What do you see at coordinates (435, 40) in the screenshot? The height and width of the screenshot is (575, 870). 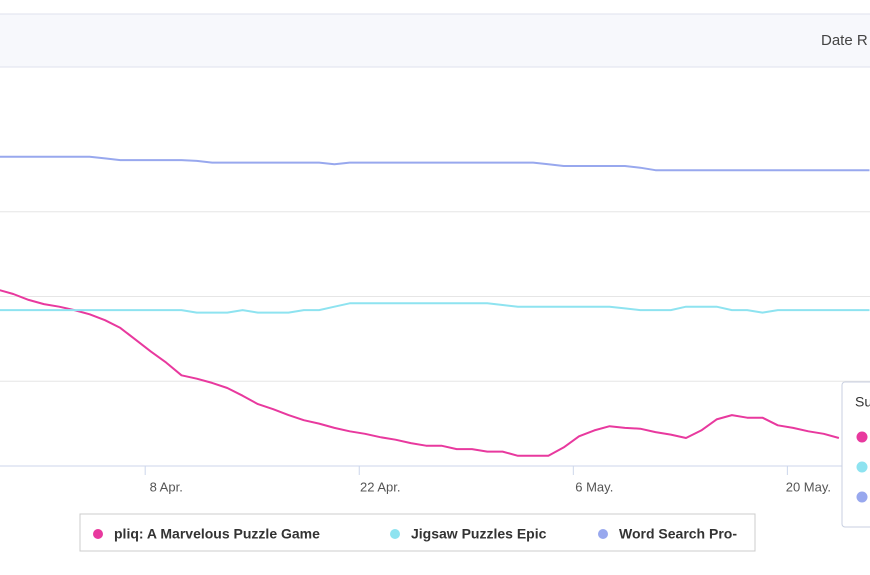 I see `header-bar` at bounding box center [435, 40].